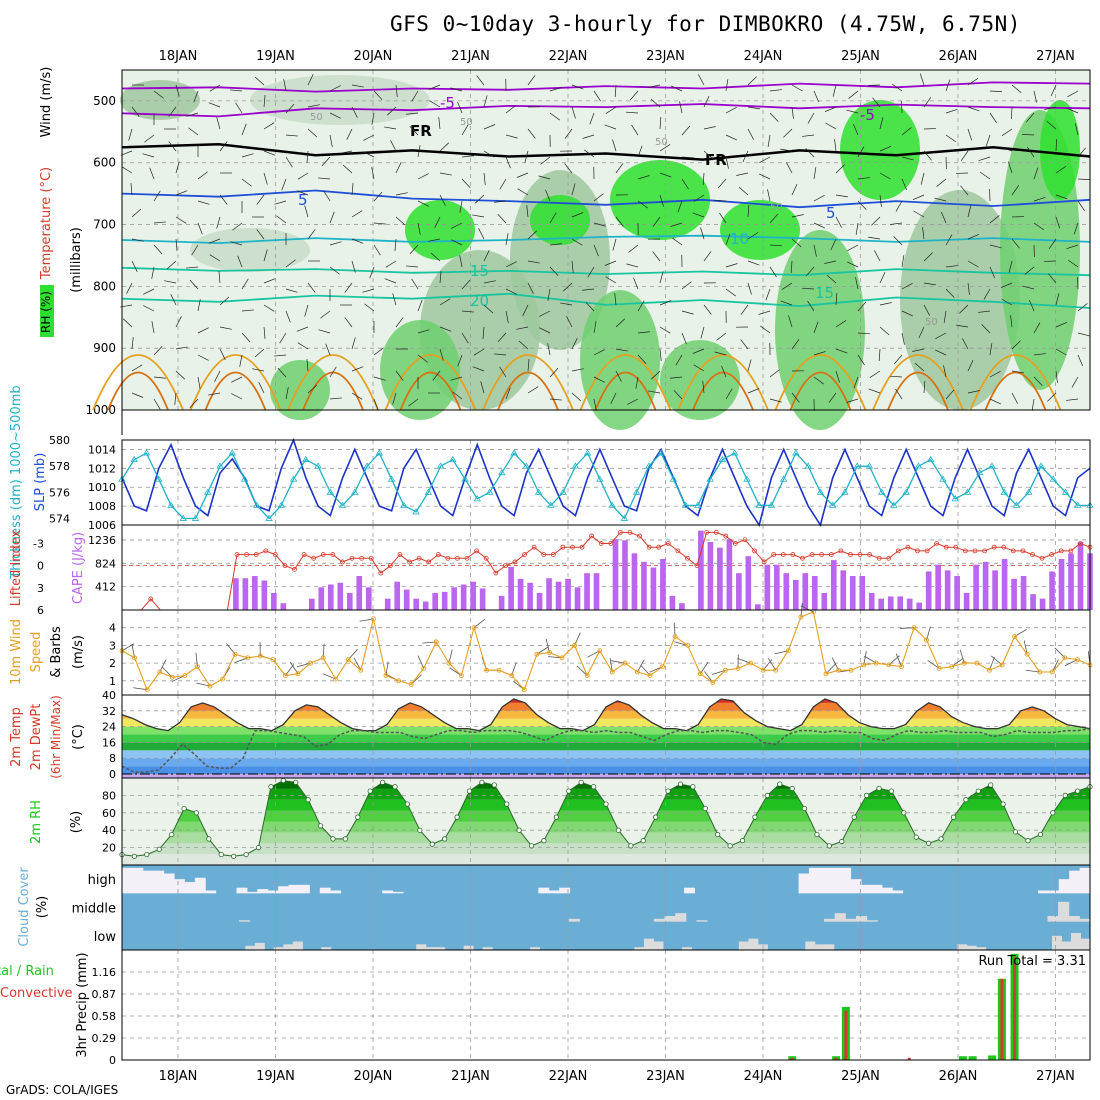 This screenshot has height=1100, width=1100. What do you see at coordinates (440, 230) in the screenshot?
I see `rh-shade` at bounding box center [440, 230].